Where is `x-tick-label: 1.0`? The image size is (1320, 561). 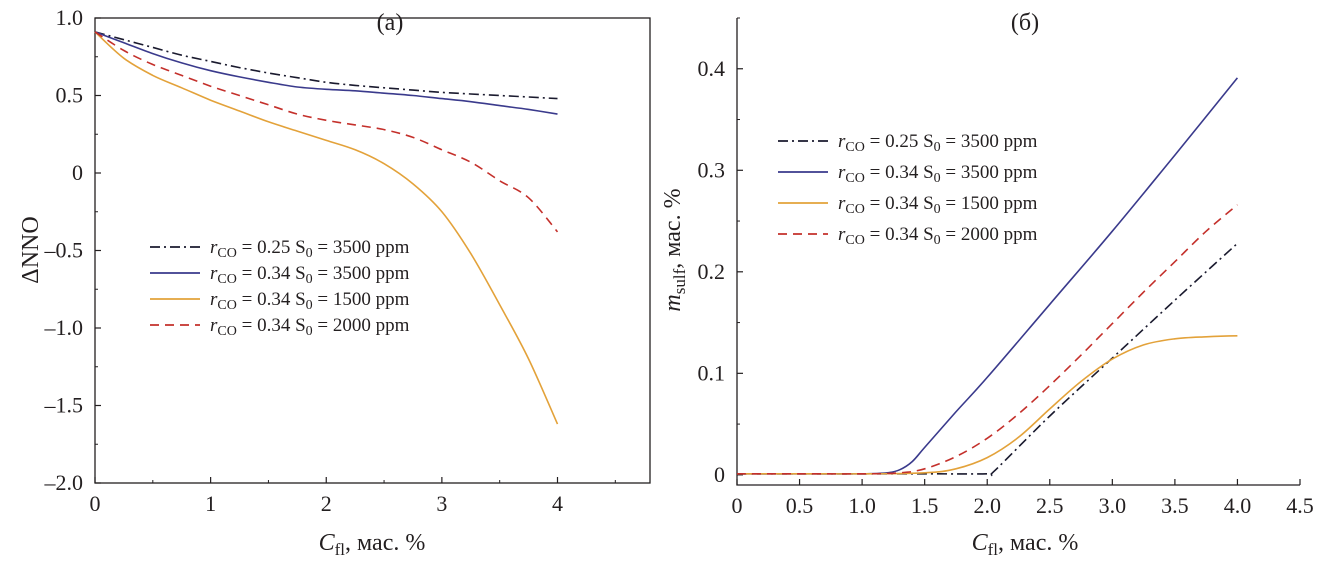 x-tick-label: 1.0 is located at coordinates (862, 505).